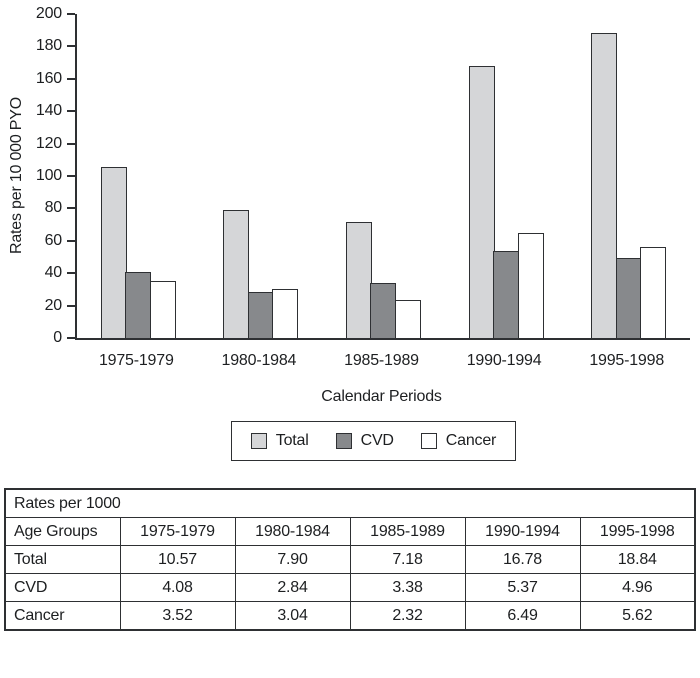  Describe the element at coordinates (48, 111) in the screenshot. I see `y-tick-label: 140` at that location.